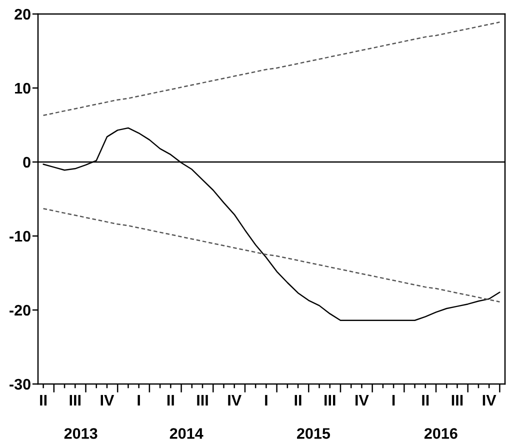 This screenshot has height=448, width=509. What do you see at coordinates (441, 433) in the screenshot?
I see `x2-tick-label: 2016` at bounding box center [441, 433].